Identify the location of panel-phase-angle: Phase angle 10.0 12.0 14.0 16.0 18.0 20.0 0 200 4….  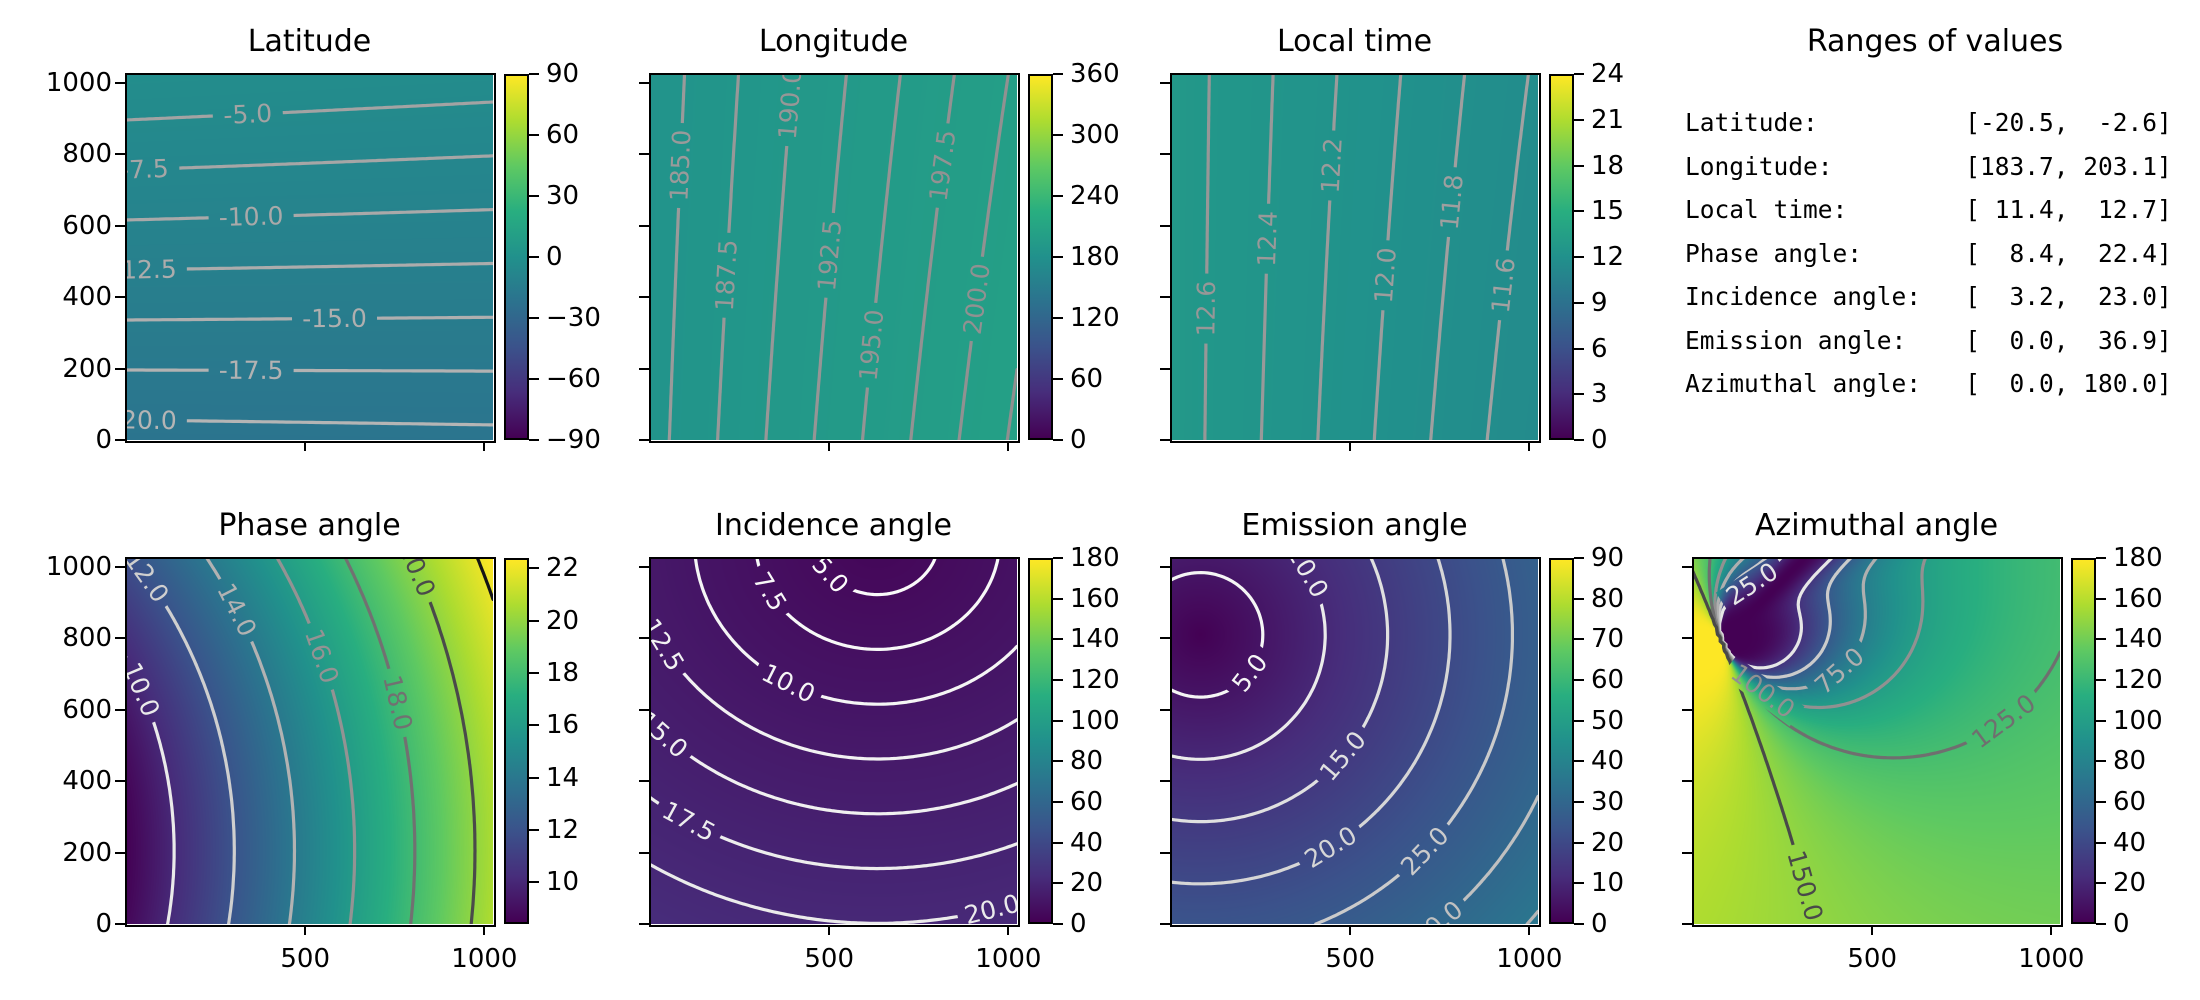
(312, 740).